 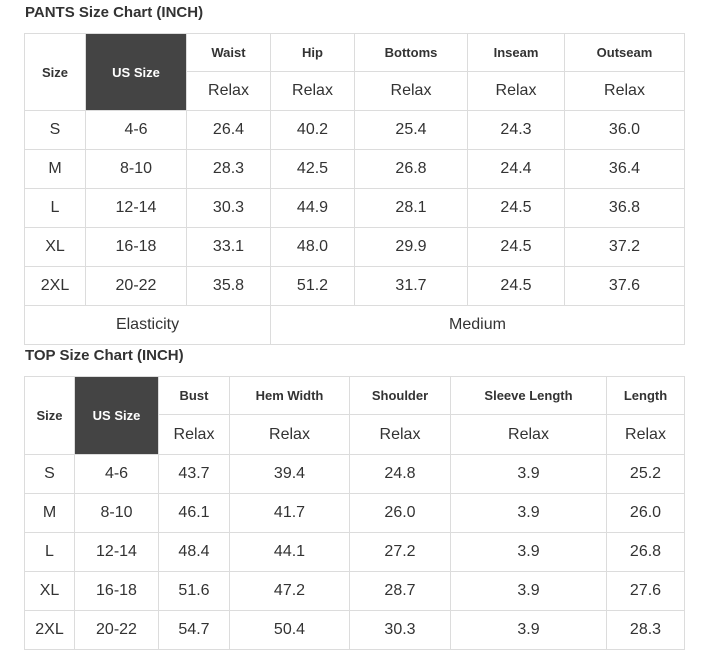 I want to click on table-row: M 8-10 46.1 41.7 26.0 3.9 26.0, so click(x=354, y=513).